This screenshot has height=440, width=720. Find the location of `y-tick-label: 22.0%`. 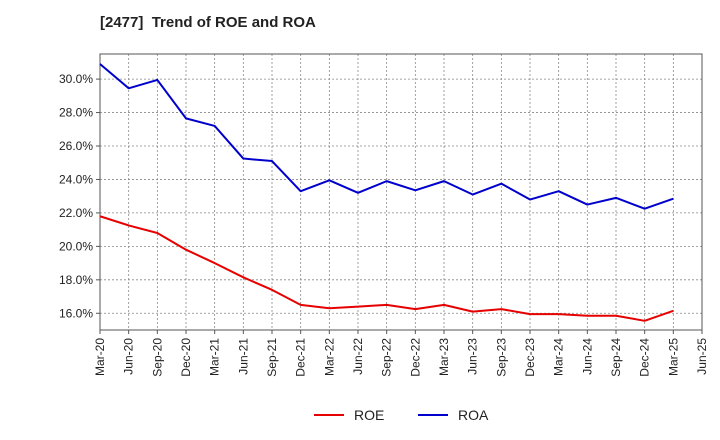

y-tick-label: 22.0% is located at coordinates (76, 213).